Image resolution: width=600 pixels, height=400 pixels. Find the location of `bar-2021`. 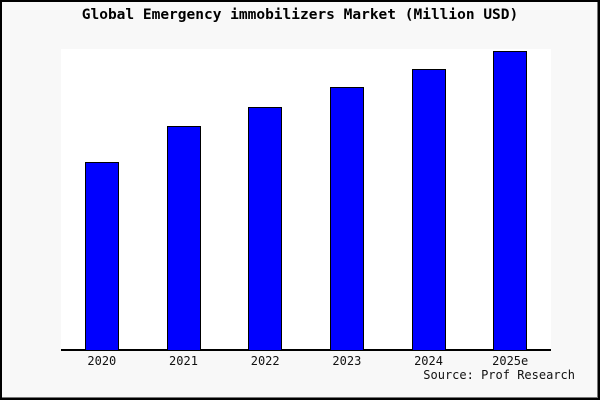

bar-2021 is located at coordinates (183, 238).